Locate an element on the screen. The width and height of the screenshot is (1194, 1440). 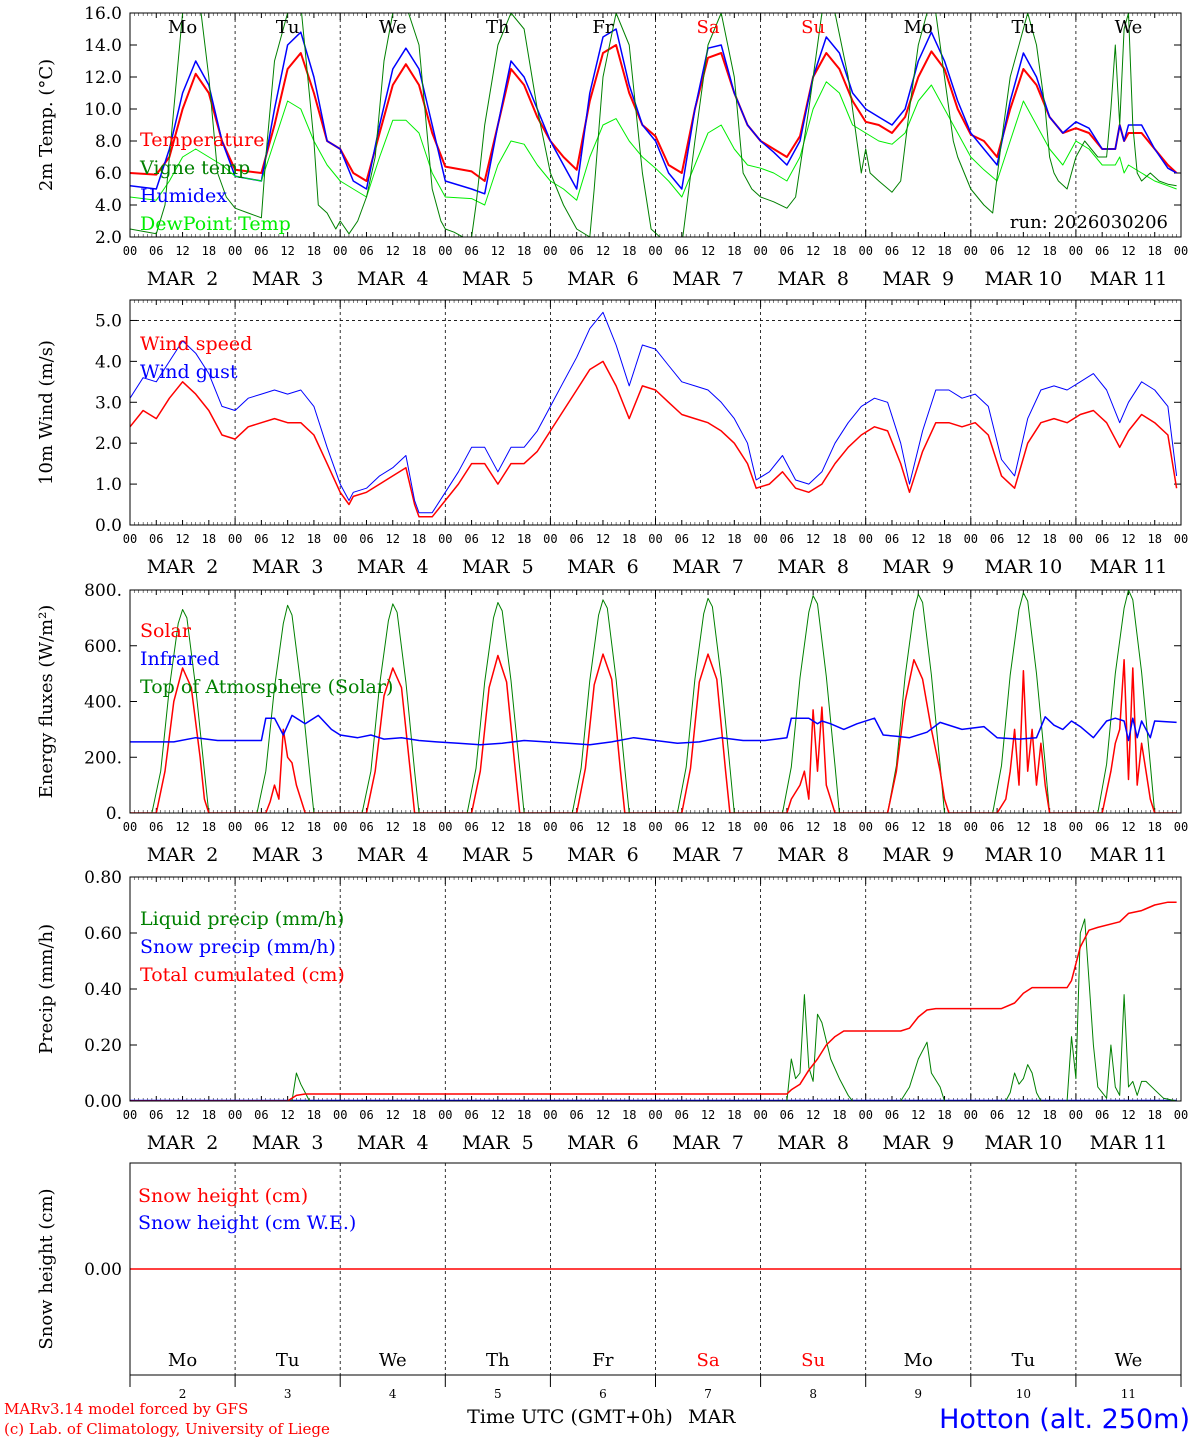
day-number: 11 is located at coordinates (1128, 1394).